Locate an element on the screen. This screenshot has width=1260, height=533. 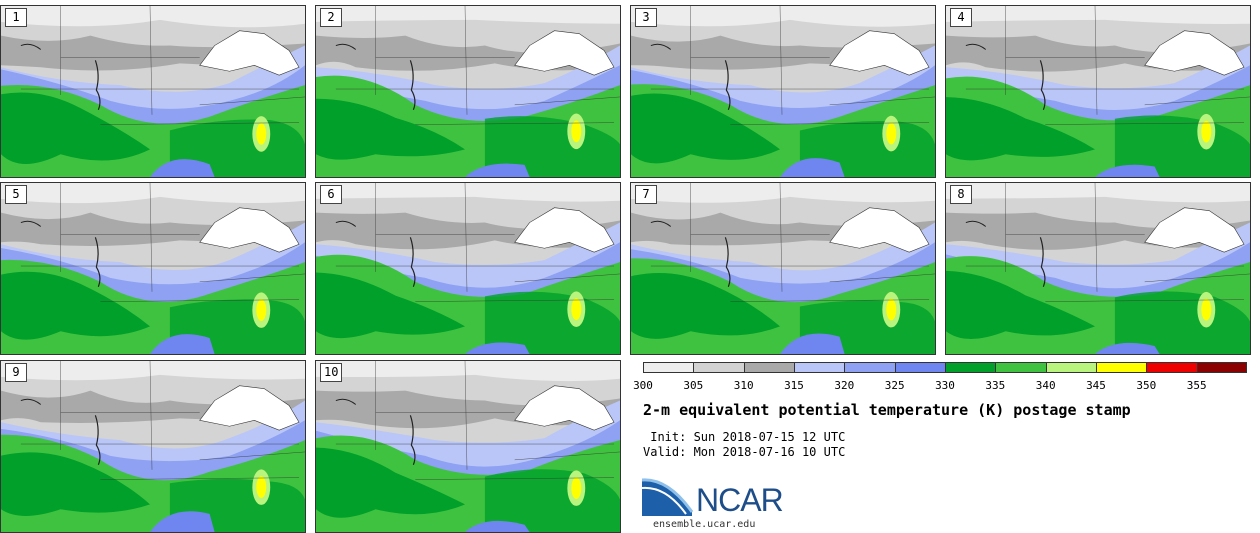
map-panel-3: 3 is located at coordinates (783, 91).